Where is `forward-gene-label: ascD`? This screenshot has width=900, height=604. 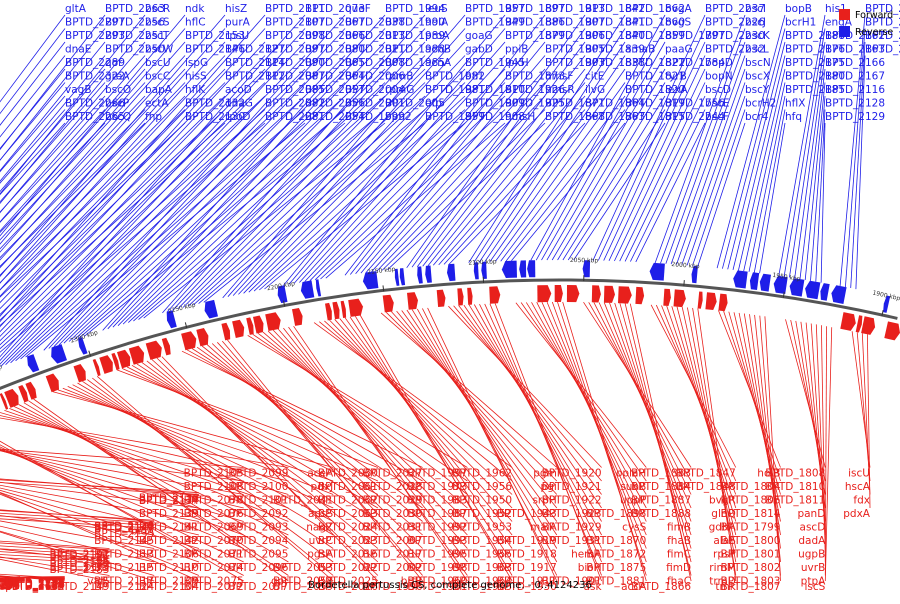 forward-gene-label: ascD is located at coordinates (813, 528).